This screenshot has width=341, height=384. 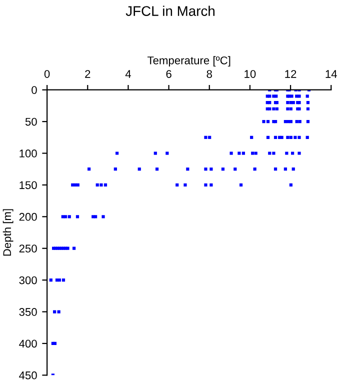 What do you see at coordinates (28, 344) in the screenshot?
I see `y-tick-label: 400` at bounding box center [28, 344].